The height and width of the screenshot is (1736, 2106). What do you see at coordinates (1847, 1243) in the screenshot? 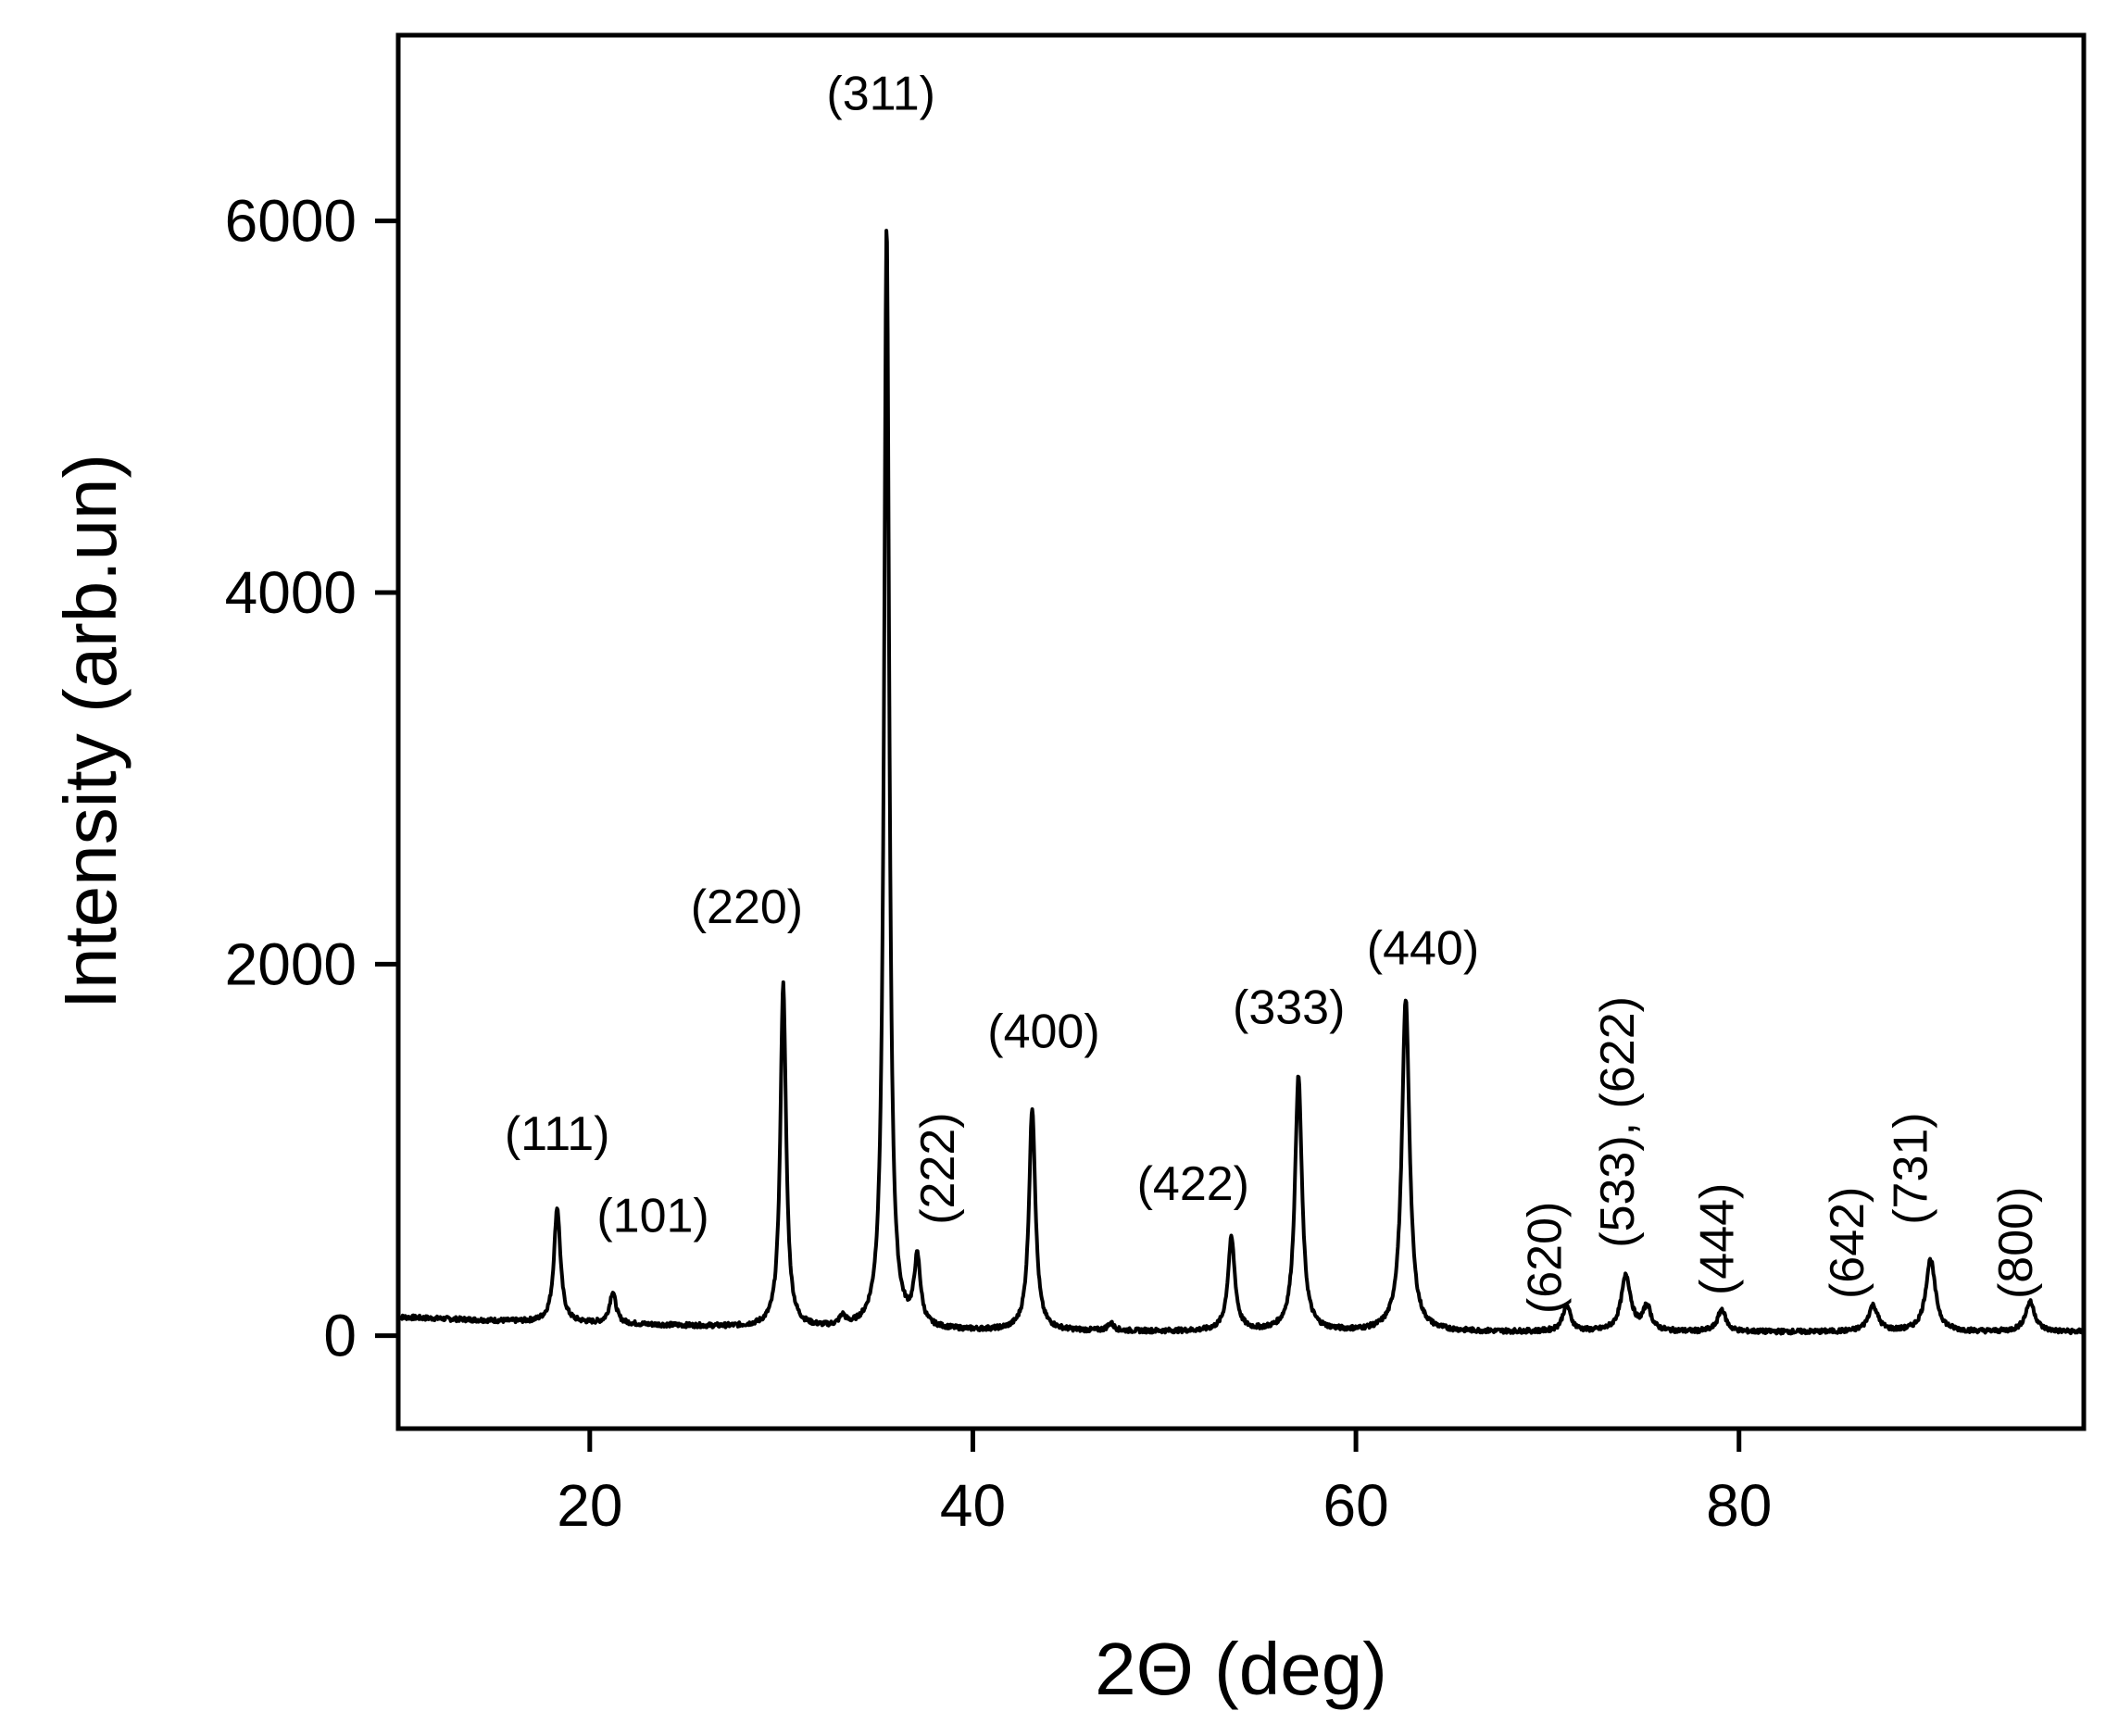
I see `peak-label: (642)` at bounding box center [1847, 1243].